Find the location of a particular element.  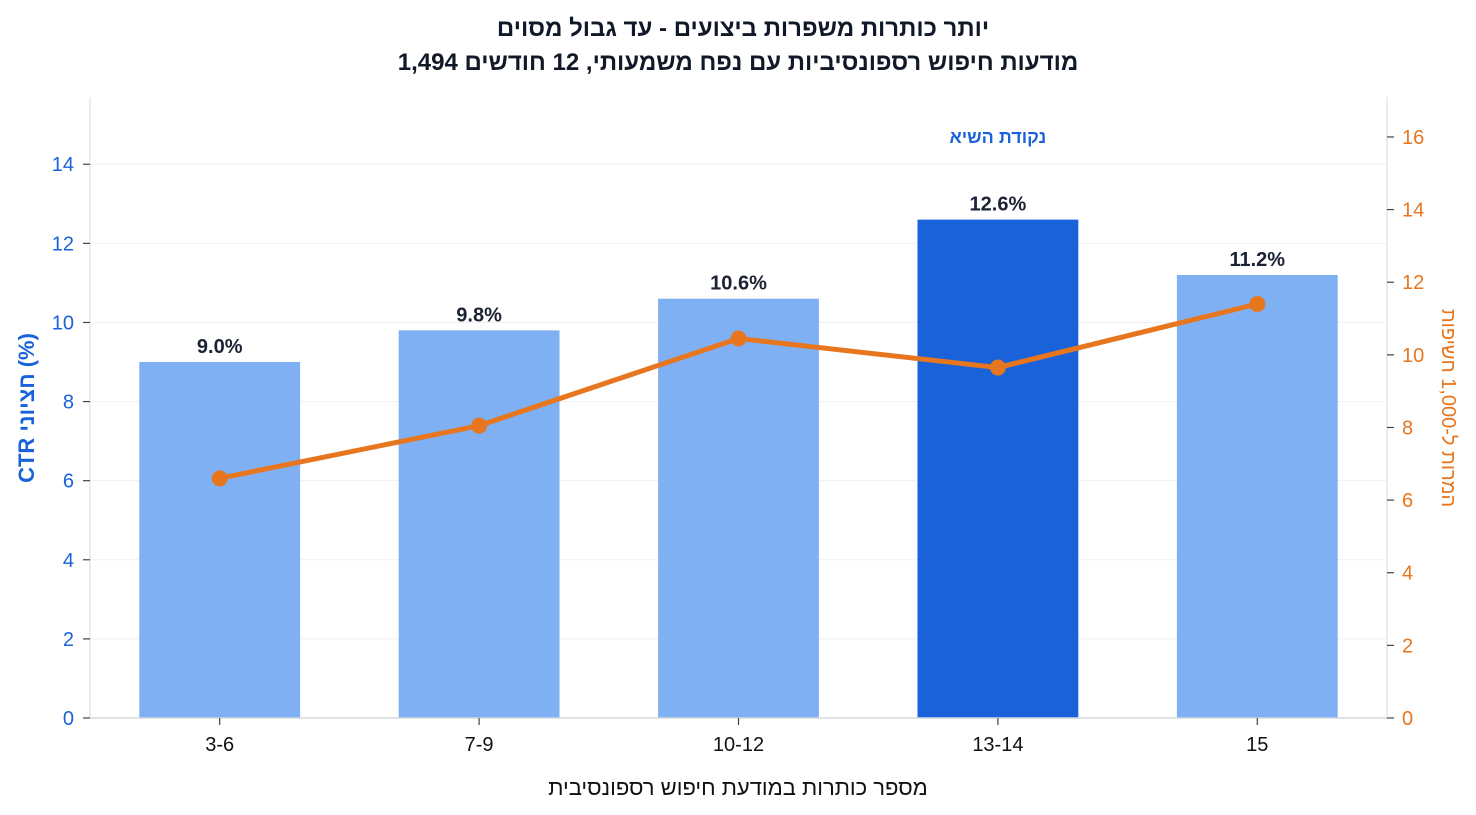

bar-label-3-6: 9.0% is located at coordinates (220, 347).